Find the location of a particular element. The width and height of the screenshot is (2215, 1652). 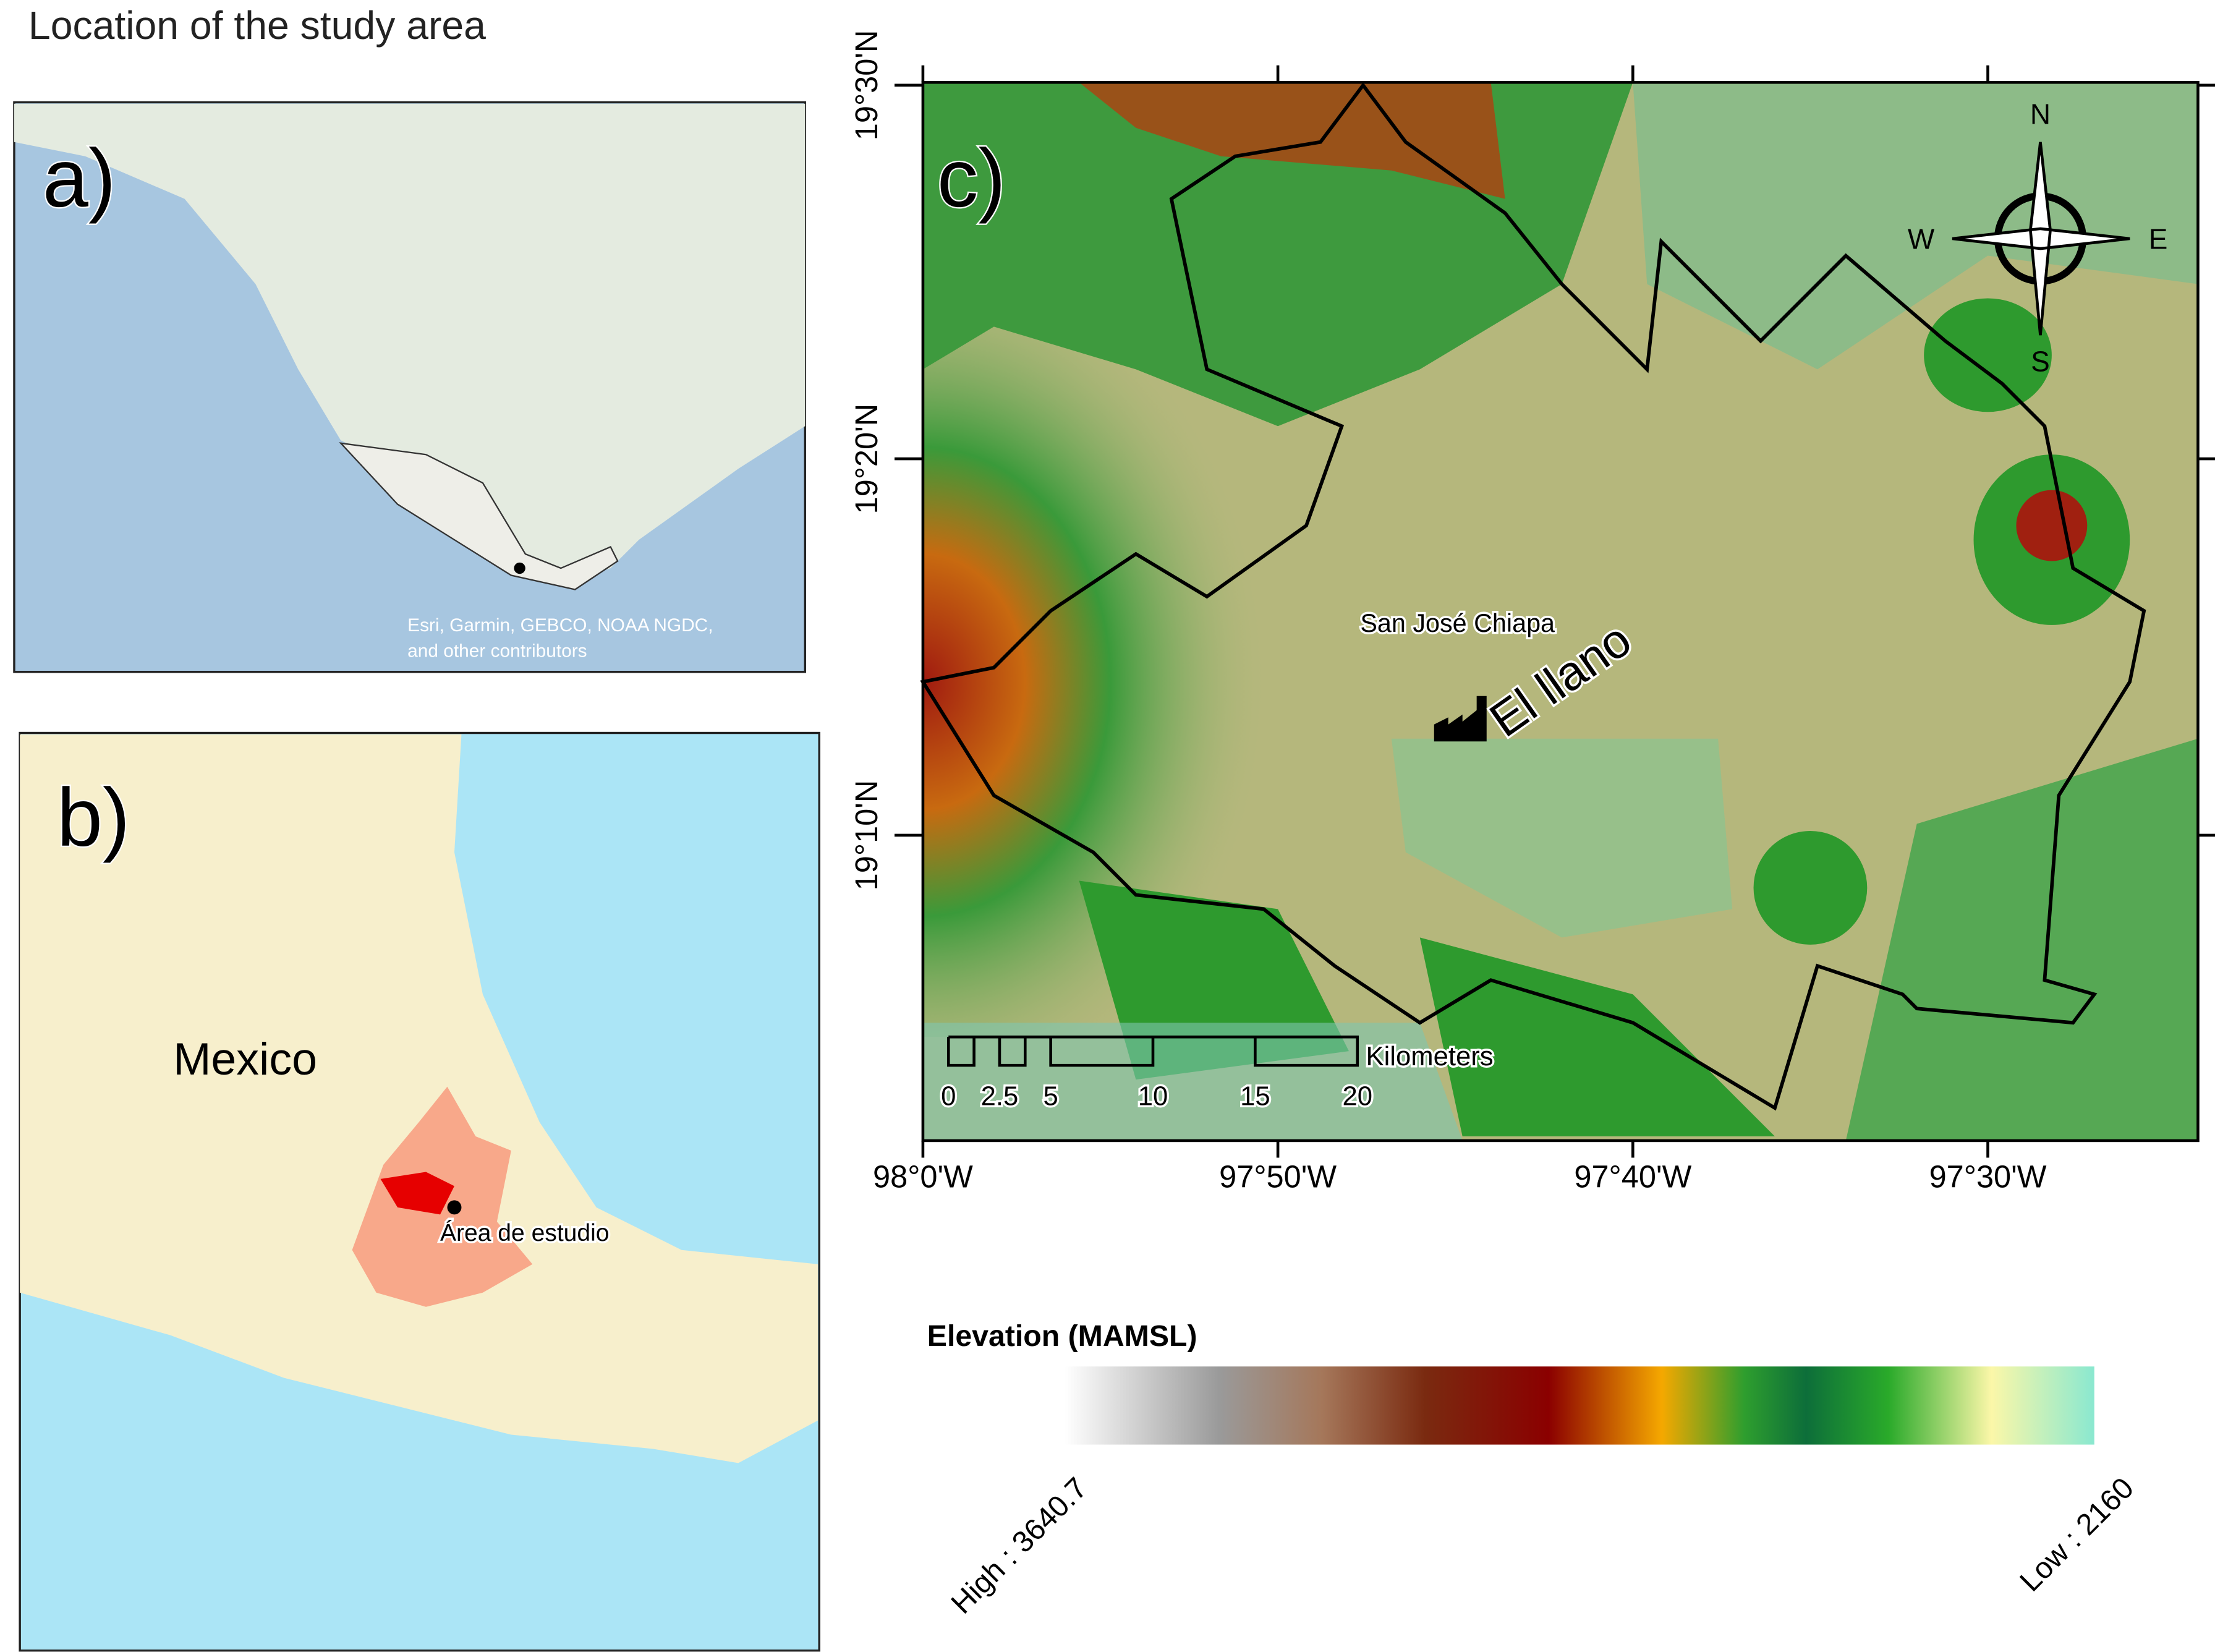

legend-title: Elevation (MAMSL) is located at coordinates (1062, 1336).